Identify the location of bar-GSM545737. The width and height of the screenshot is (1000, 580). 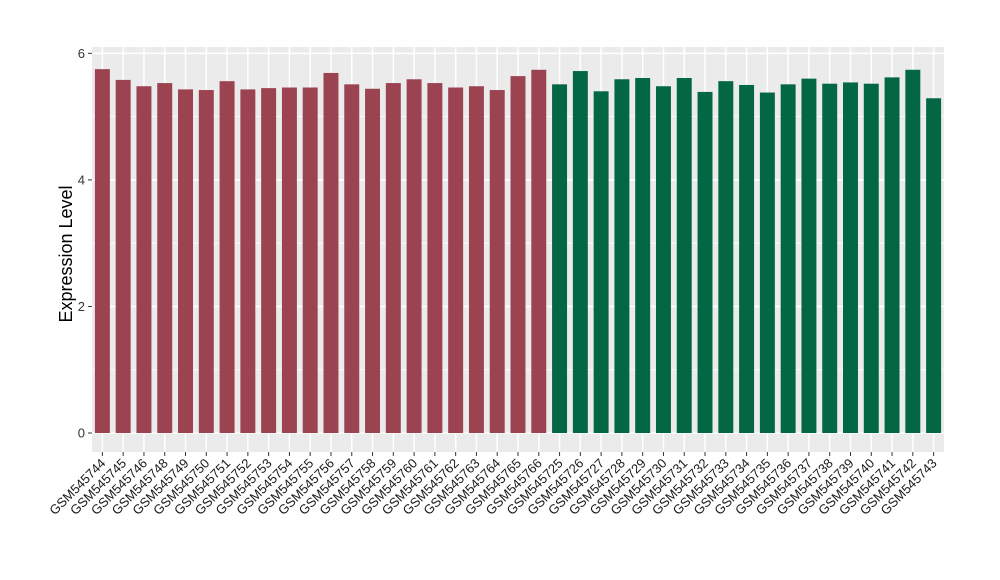
(809, 256).